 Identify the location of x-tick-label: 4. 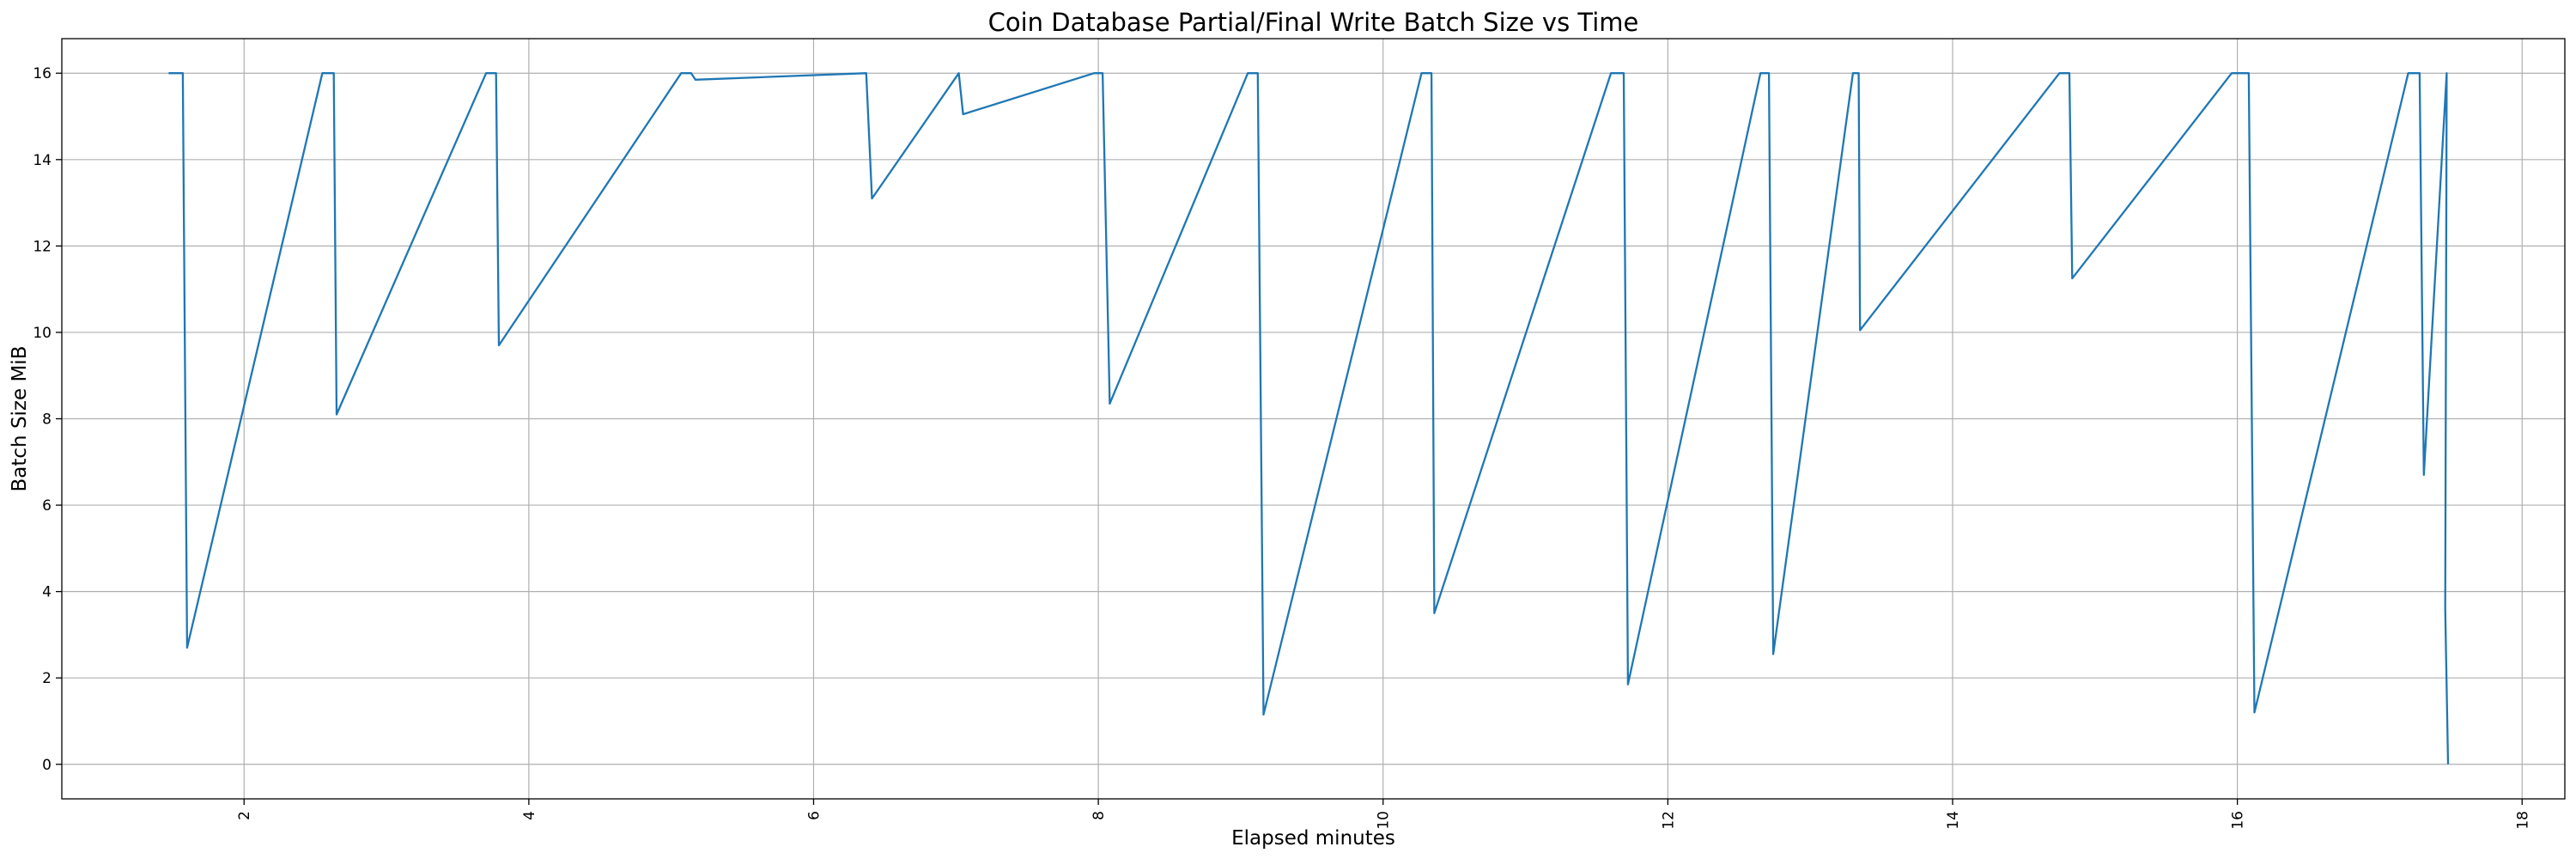
(530, 816).